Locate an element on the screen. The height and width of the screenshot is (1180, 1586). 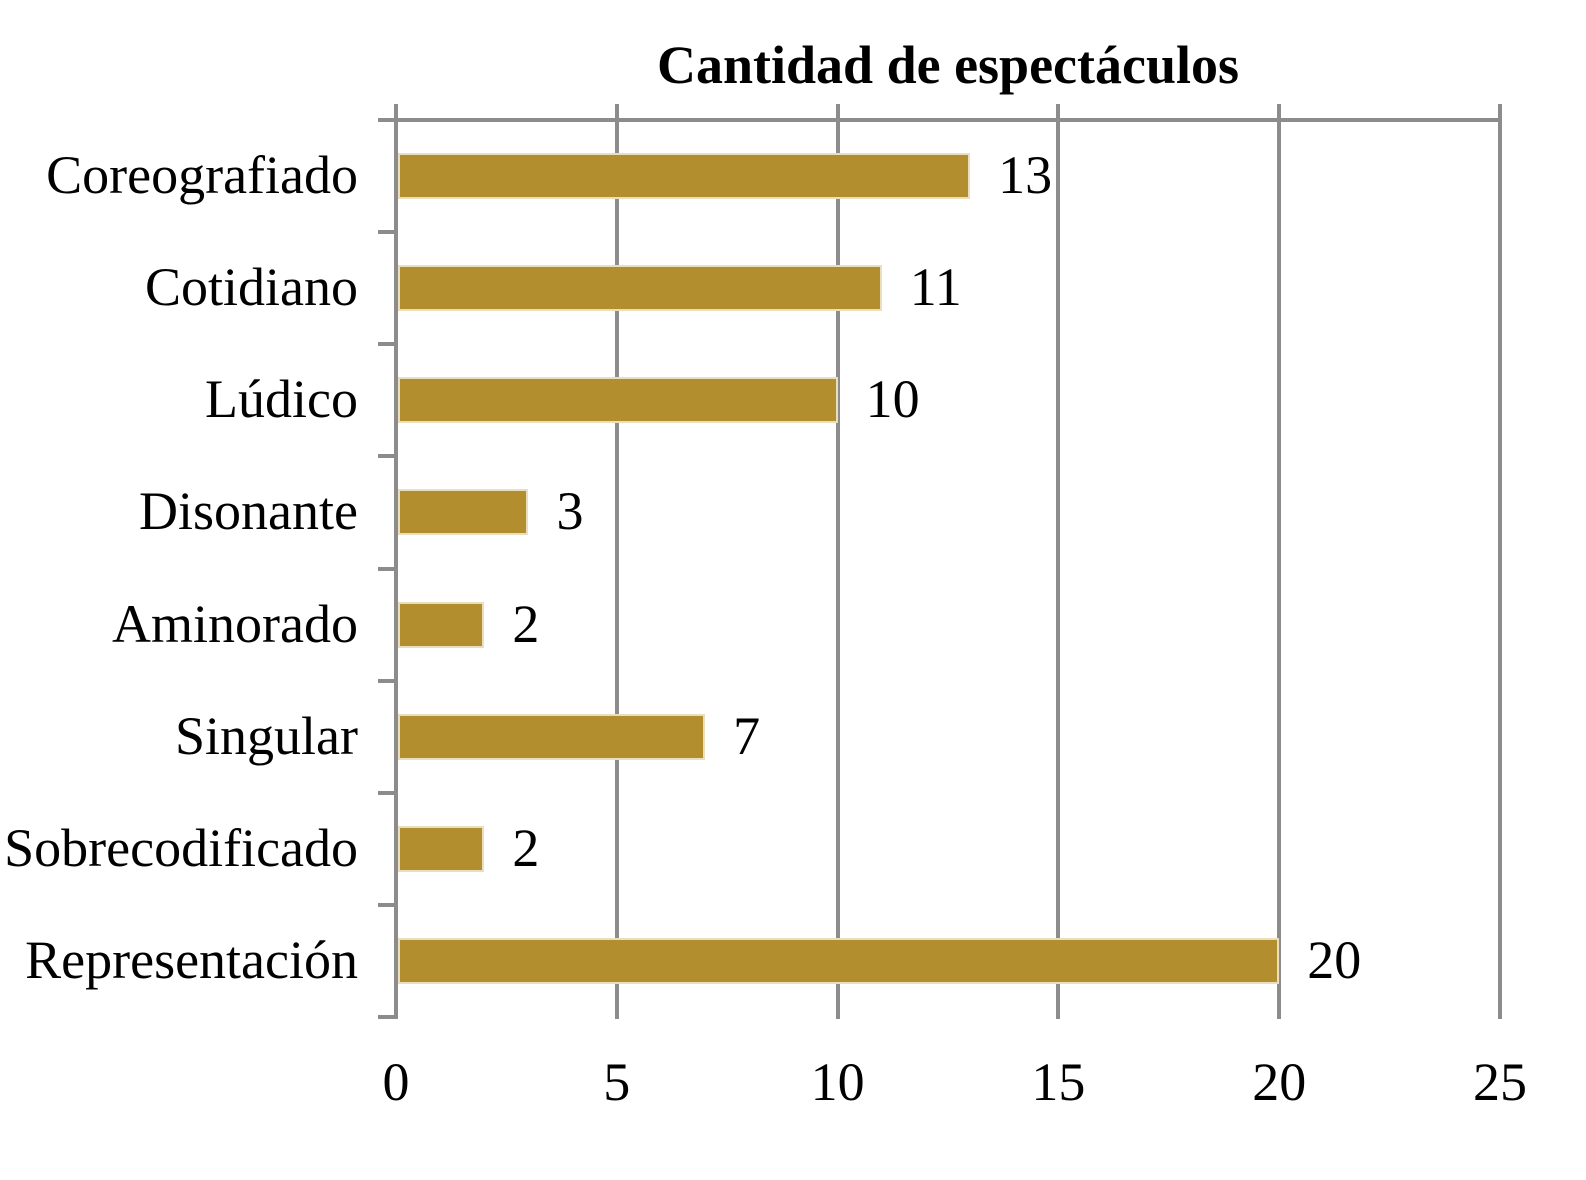
category-label: Lúdico is located at coordinates (281, 399).